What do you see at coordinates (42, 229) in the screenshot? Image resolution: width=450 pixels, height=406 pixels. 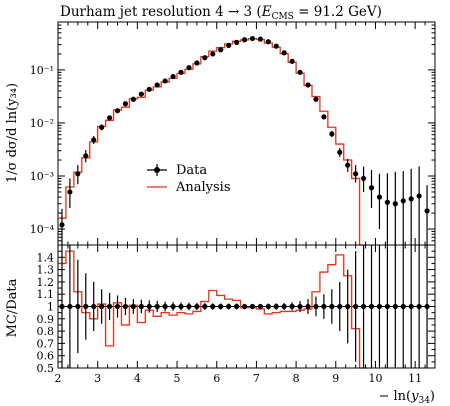 I see `main-y-tick-label: 10⁻⁴` at bounding box center [42, 229].